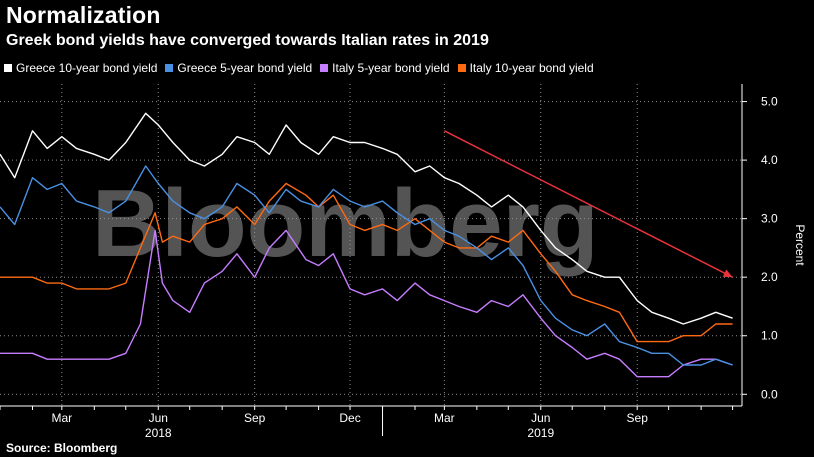  I want to click on legend-item-greece-10y: Greece 10-year bond yield, so click(80, 68).